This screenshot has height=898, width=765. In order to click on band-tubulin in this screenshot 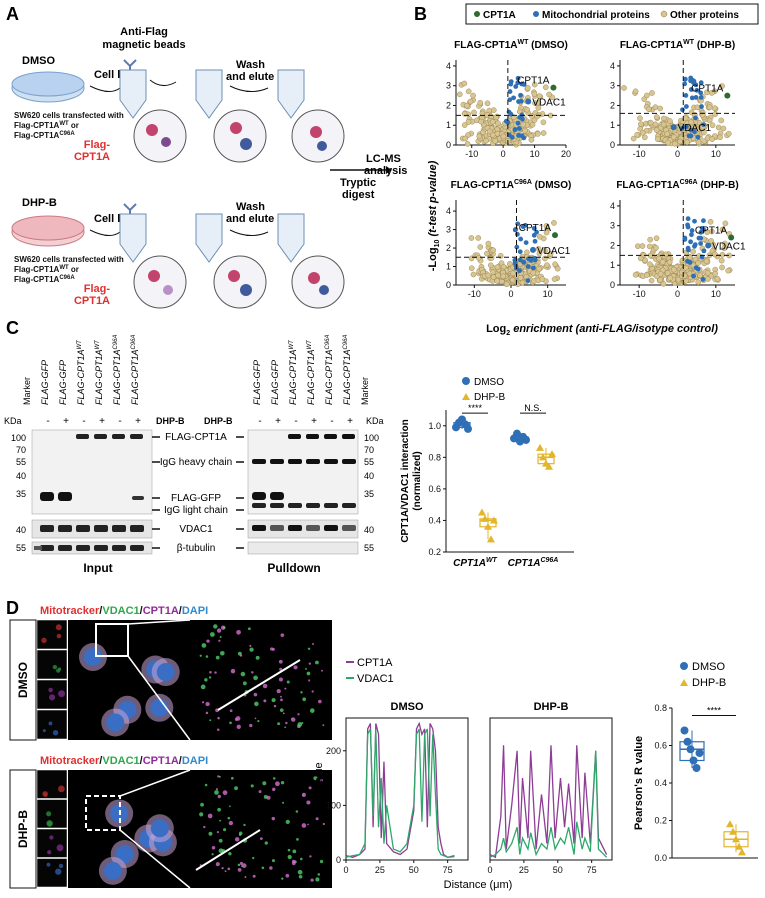, I will do `click(65, 548)`.